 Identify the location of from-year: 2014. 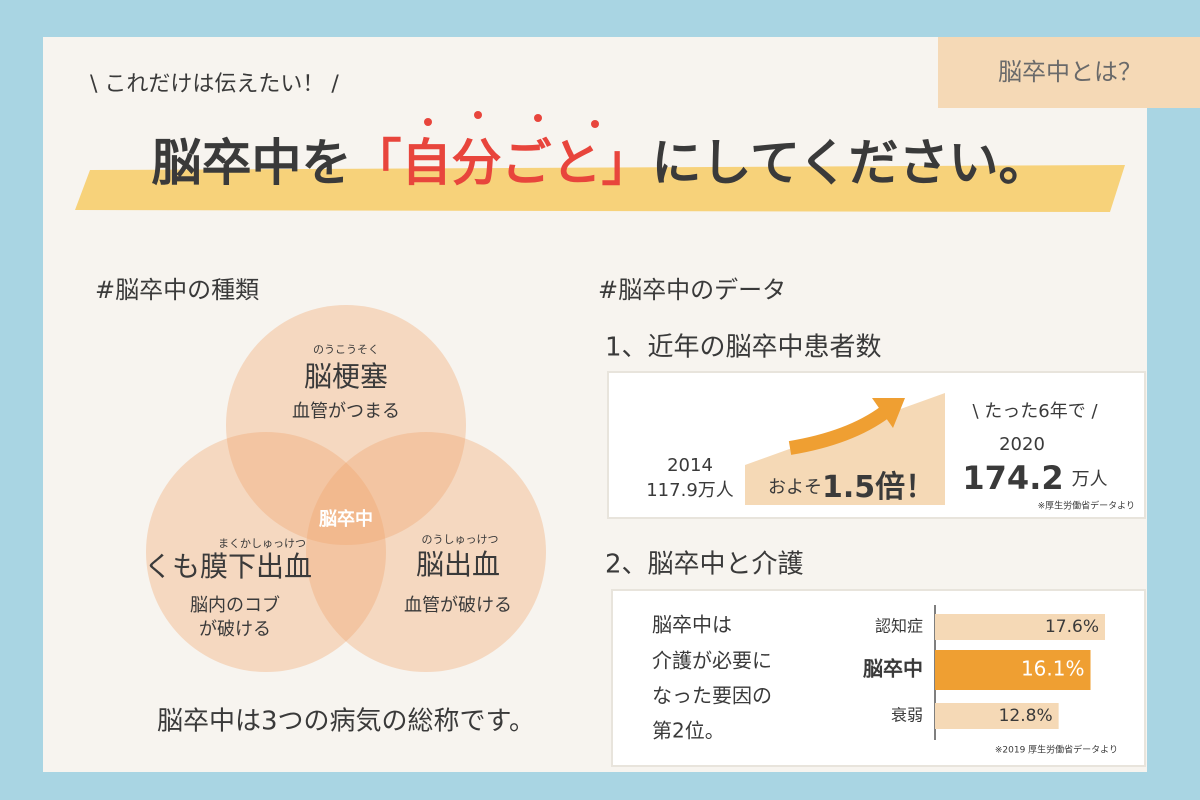
(690, 465).